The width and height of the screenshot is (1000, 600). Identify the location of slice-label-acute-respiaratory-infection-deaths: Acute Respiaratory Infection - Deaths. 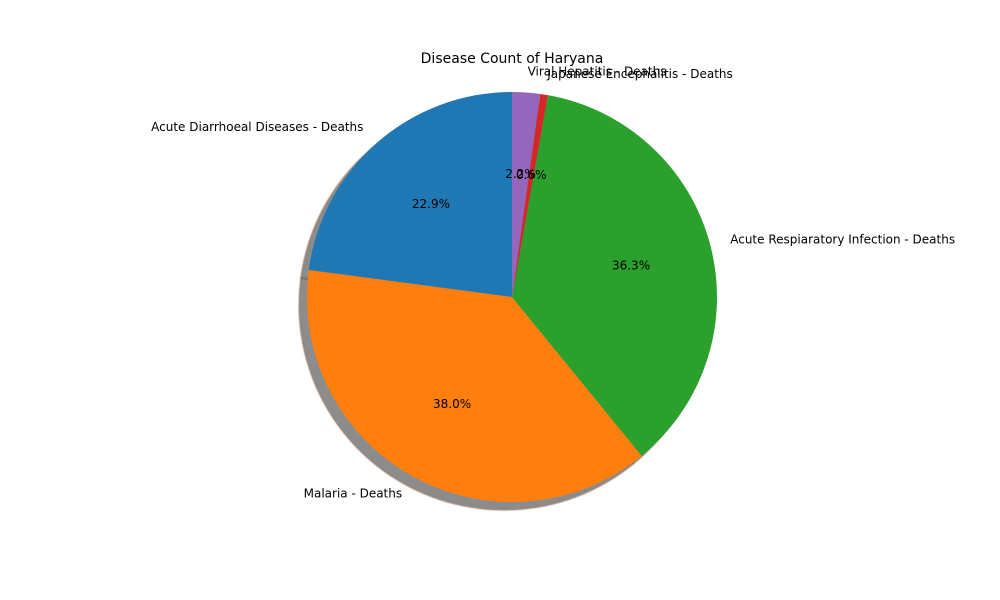
(842, 240).